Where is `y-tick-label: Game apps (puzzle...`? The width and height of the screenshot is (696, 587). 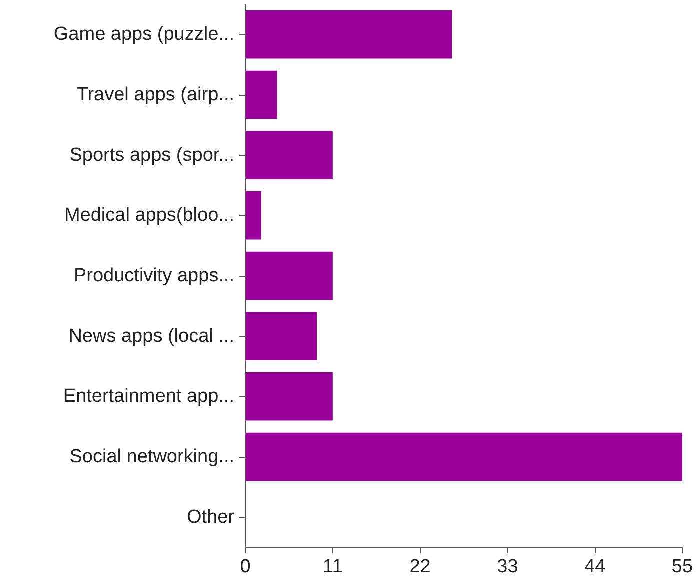 y-tick-label: Game apps (puzzle... is located at coordinates (144, 35).